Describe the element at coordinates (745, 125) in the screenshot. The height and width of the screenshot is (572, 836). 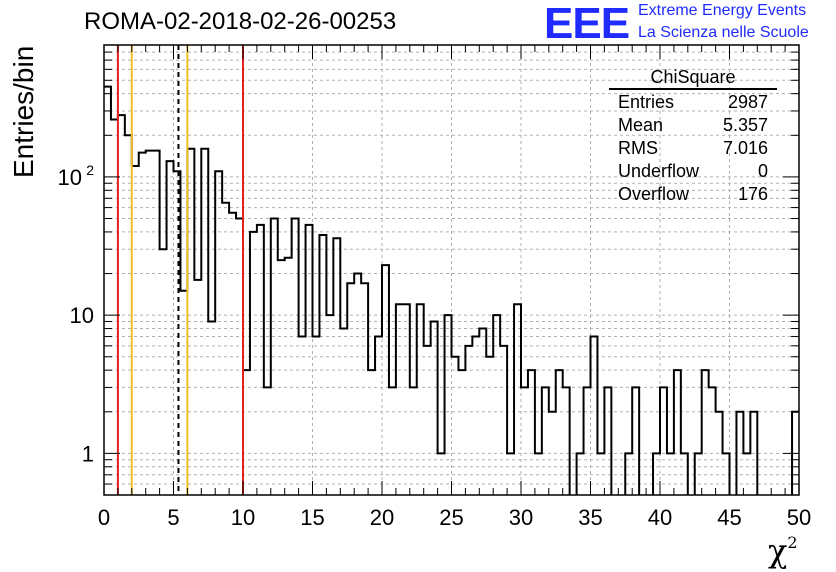
I see `stats-value: 5.357` at that location.